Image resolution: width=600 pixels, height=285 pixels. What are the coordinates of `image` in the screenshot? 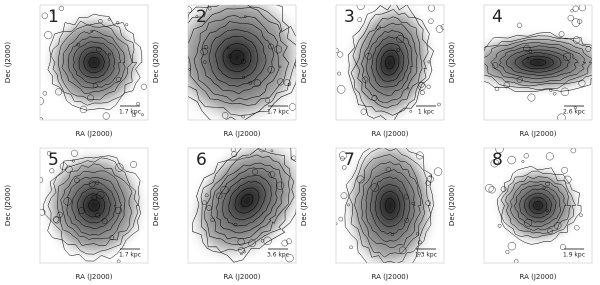 It's located at (242, 62).